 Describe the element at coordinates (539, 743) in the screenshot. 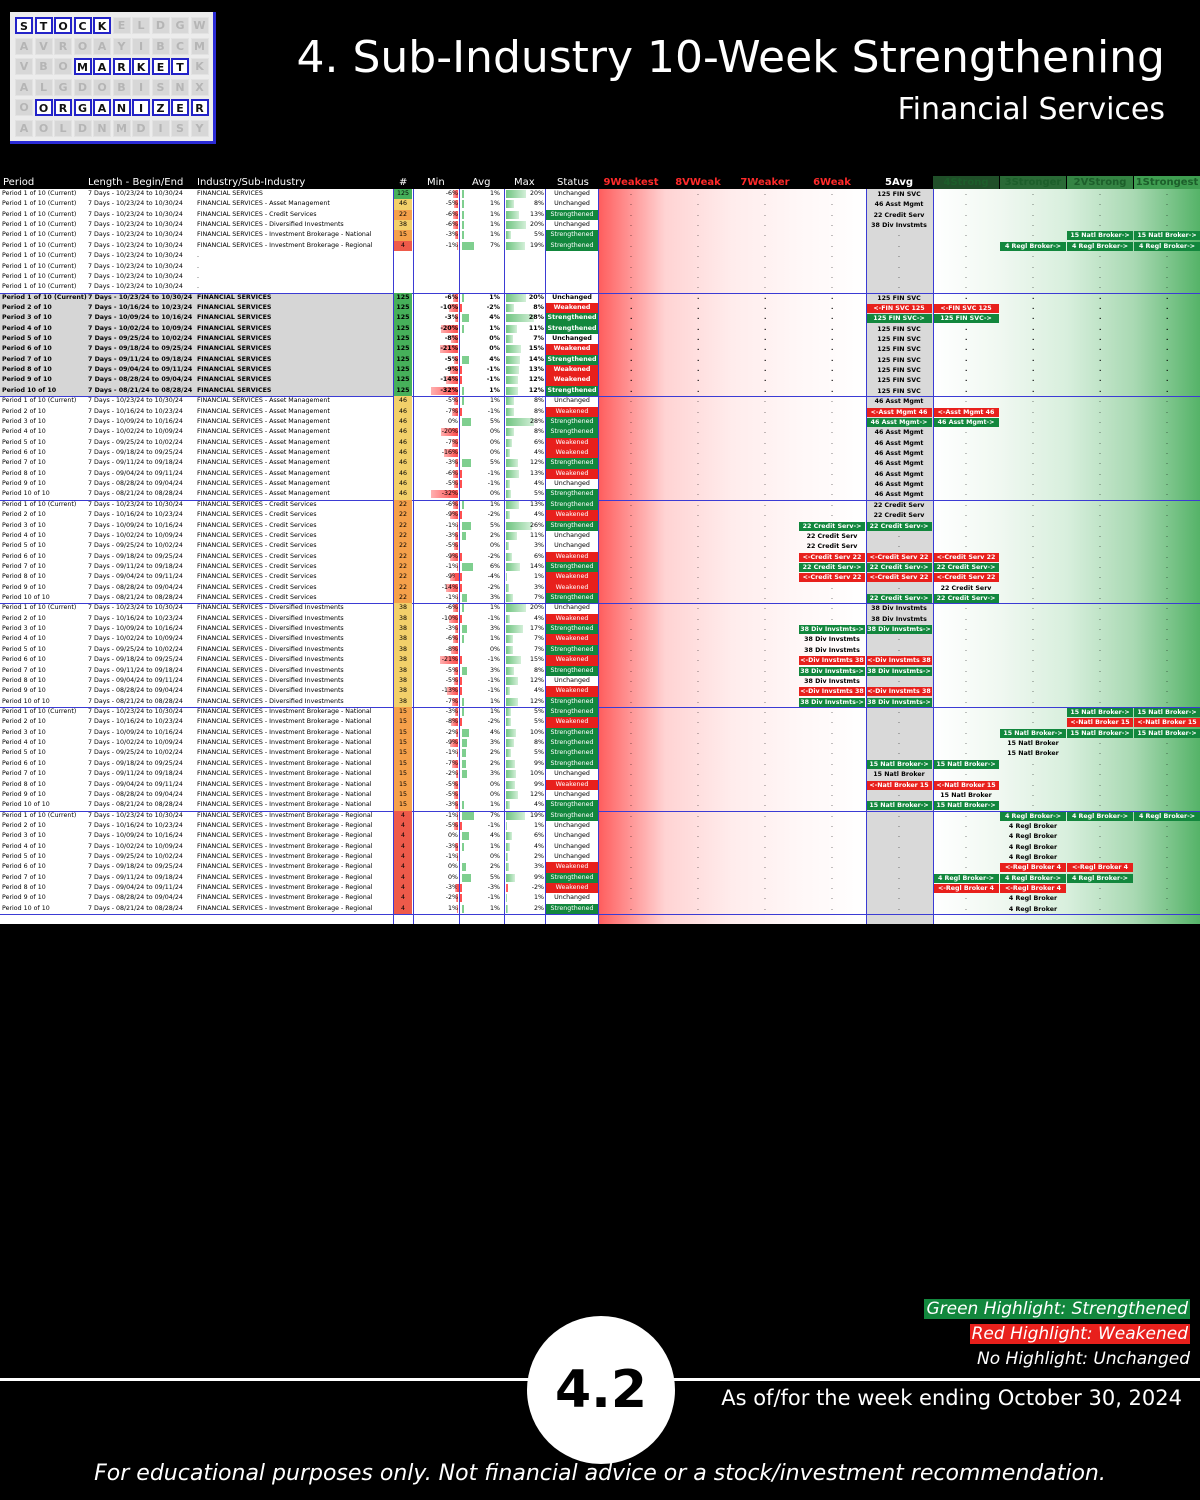

I see `max-cell: 8%` at that location.